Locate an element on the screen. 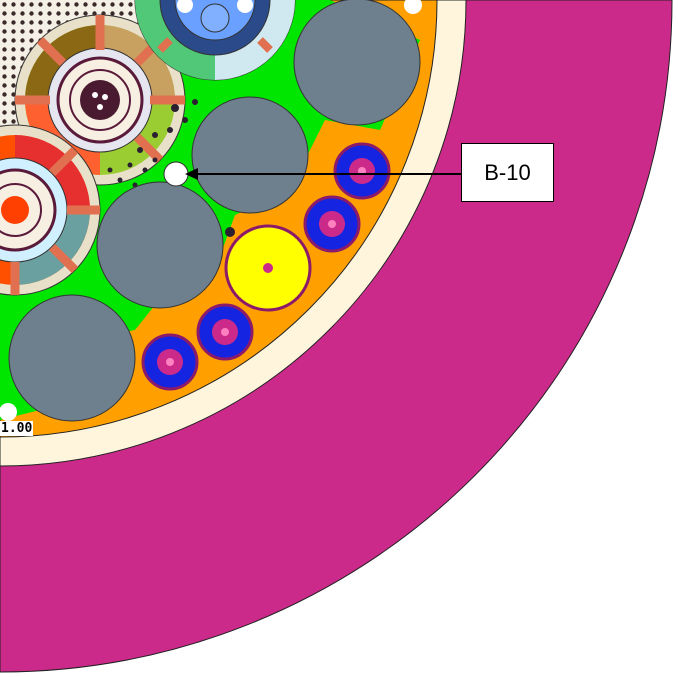 The width and height of the screenshot is (678, 677). control-drum-assembly-top is located at coordinates (215, 40).